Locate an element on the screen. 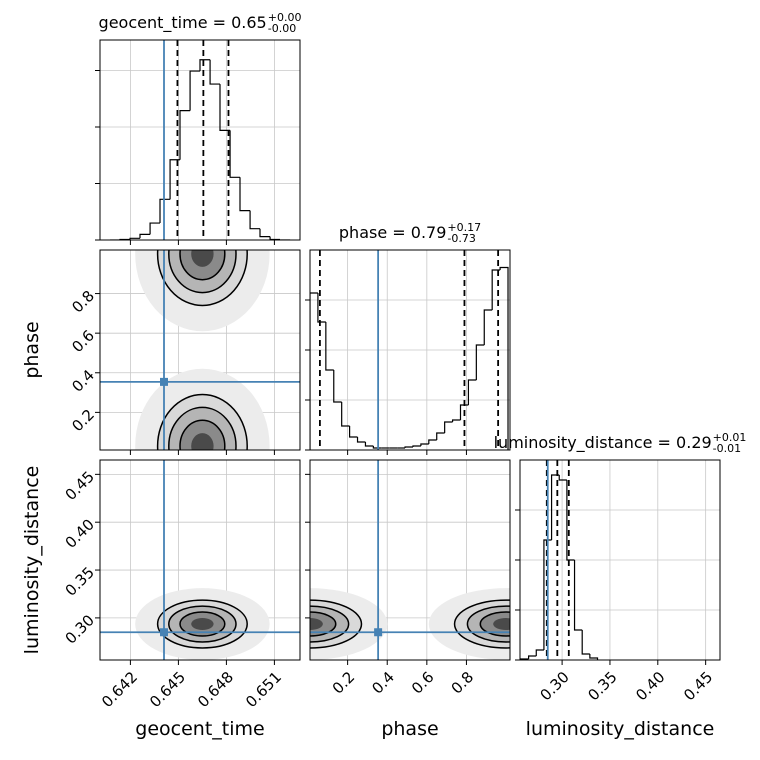  title-upper: +0.17 is located at coordinates (464, 227).